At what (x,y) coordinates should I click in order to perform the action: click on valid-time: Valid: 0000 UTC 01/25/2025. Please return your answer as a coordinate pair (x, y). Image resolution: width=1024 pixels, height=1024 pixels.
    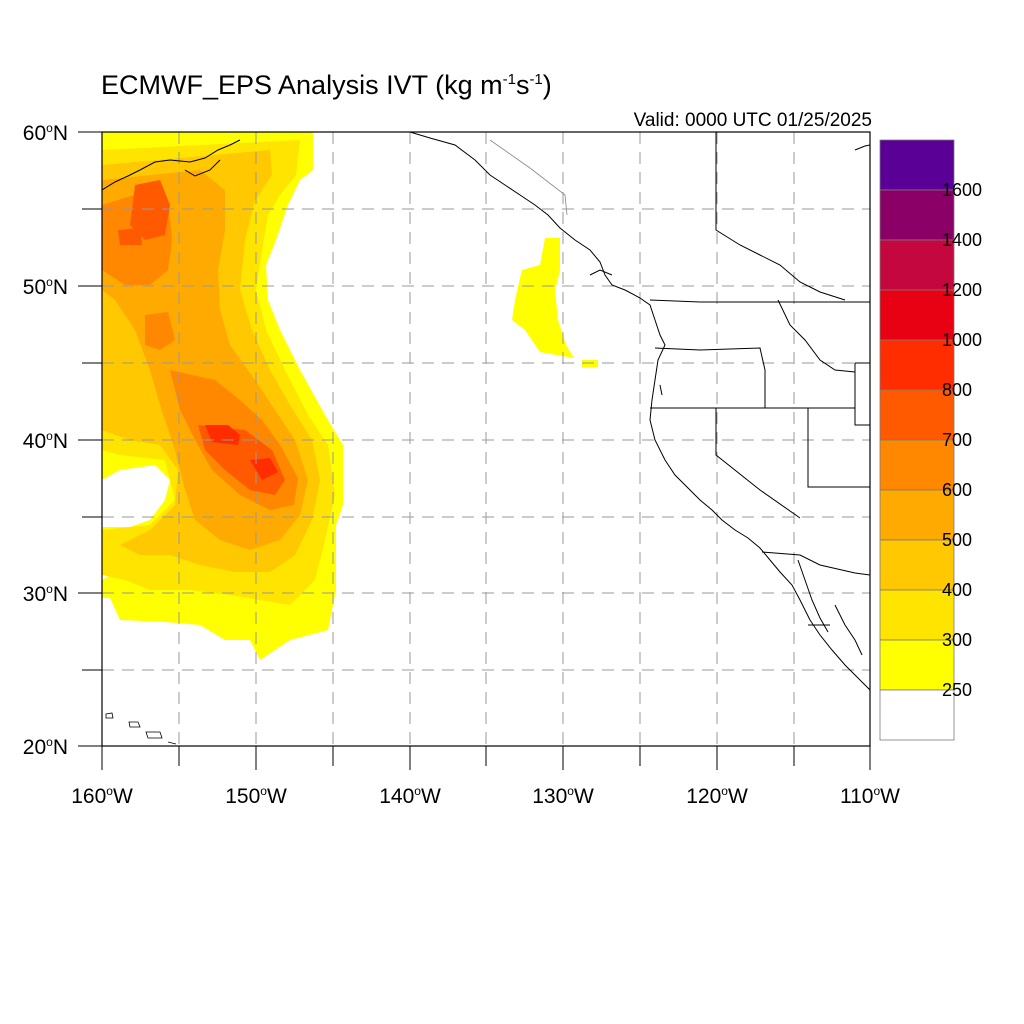
    Looking at the image, I should click on (752, 120).